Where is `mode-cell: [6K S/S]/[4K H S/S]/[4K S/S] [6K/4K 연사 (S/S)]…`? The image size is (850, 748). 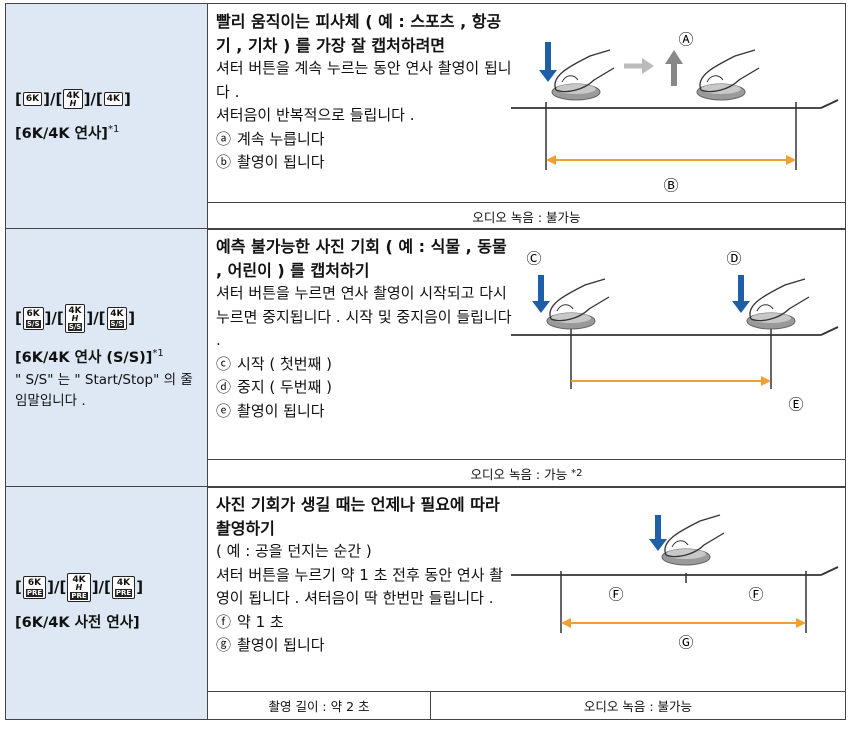
mode-cell: [6K S/S]/[4K H S/S]/[4K S/S] [6K/4K 연사 (S/S)]… is located at coordinates (106, 358).